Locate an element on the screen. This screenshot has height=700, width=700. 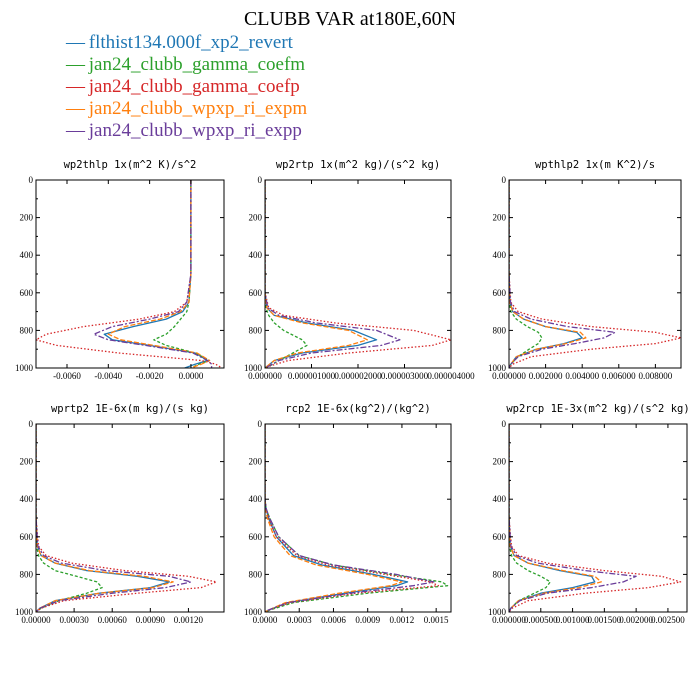
x-tick-label: 0.006000 is located at coordinates (619, 376).